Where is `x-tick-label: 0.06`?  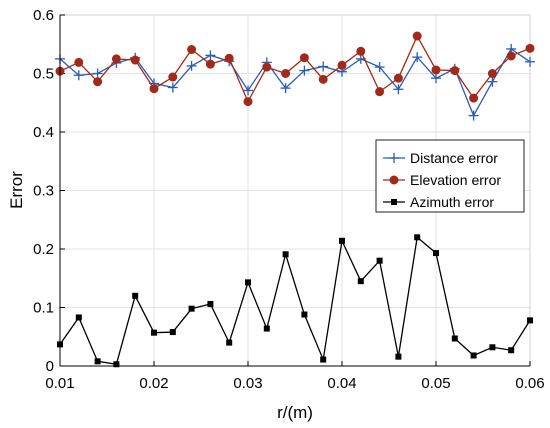 x-tick-label: 0.06 is located at coordinates (529, 383).